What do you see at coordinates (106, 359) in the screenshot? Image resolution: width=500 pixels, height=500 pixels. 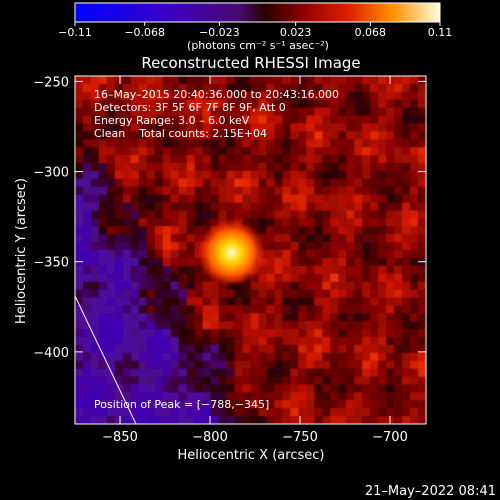 I see `limb-line` at bounding box center [106, 359].